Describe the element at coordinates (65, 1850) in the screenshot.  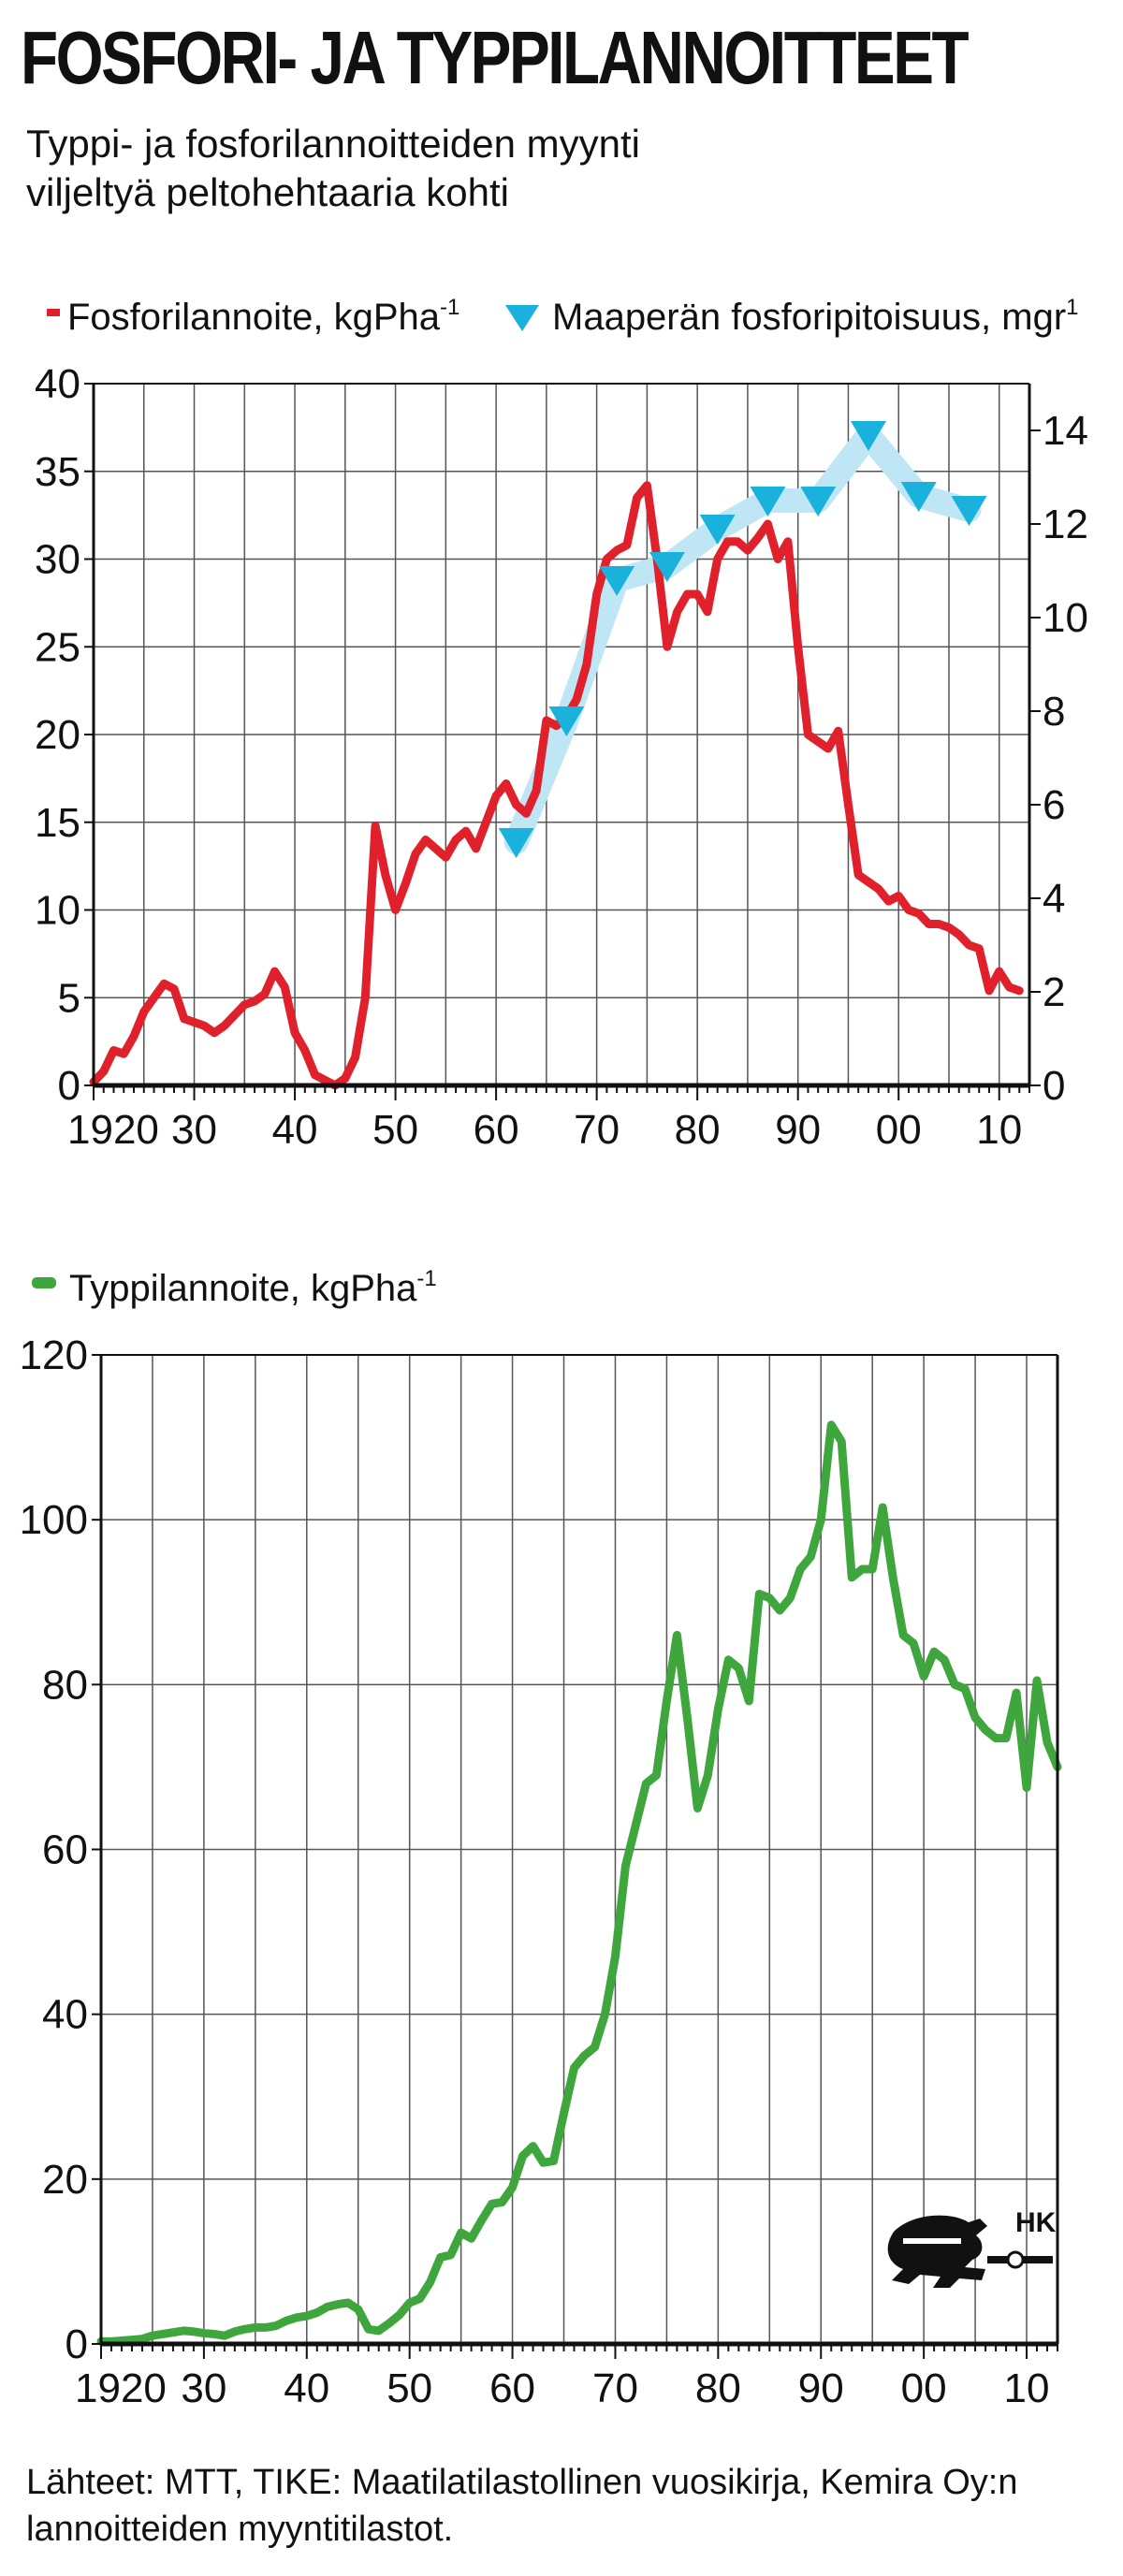
I see `y-tick-label: 60` at that location.